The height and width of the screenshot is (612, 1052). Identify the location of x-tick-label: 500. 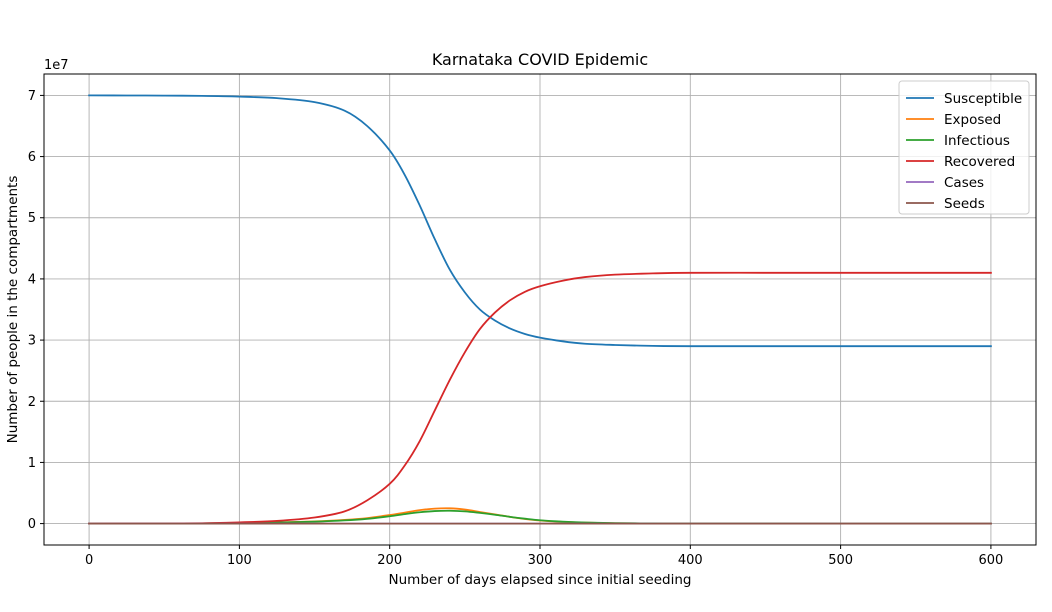
(840, 560).